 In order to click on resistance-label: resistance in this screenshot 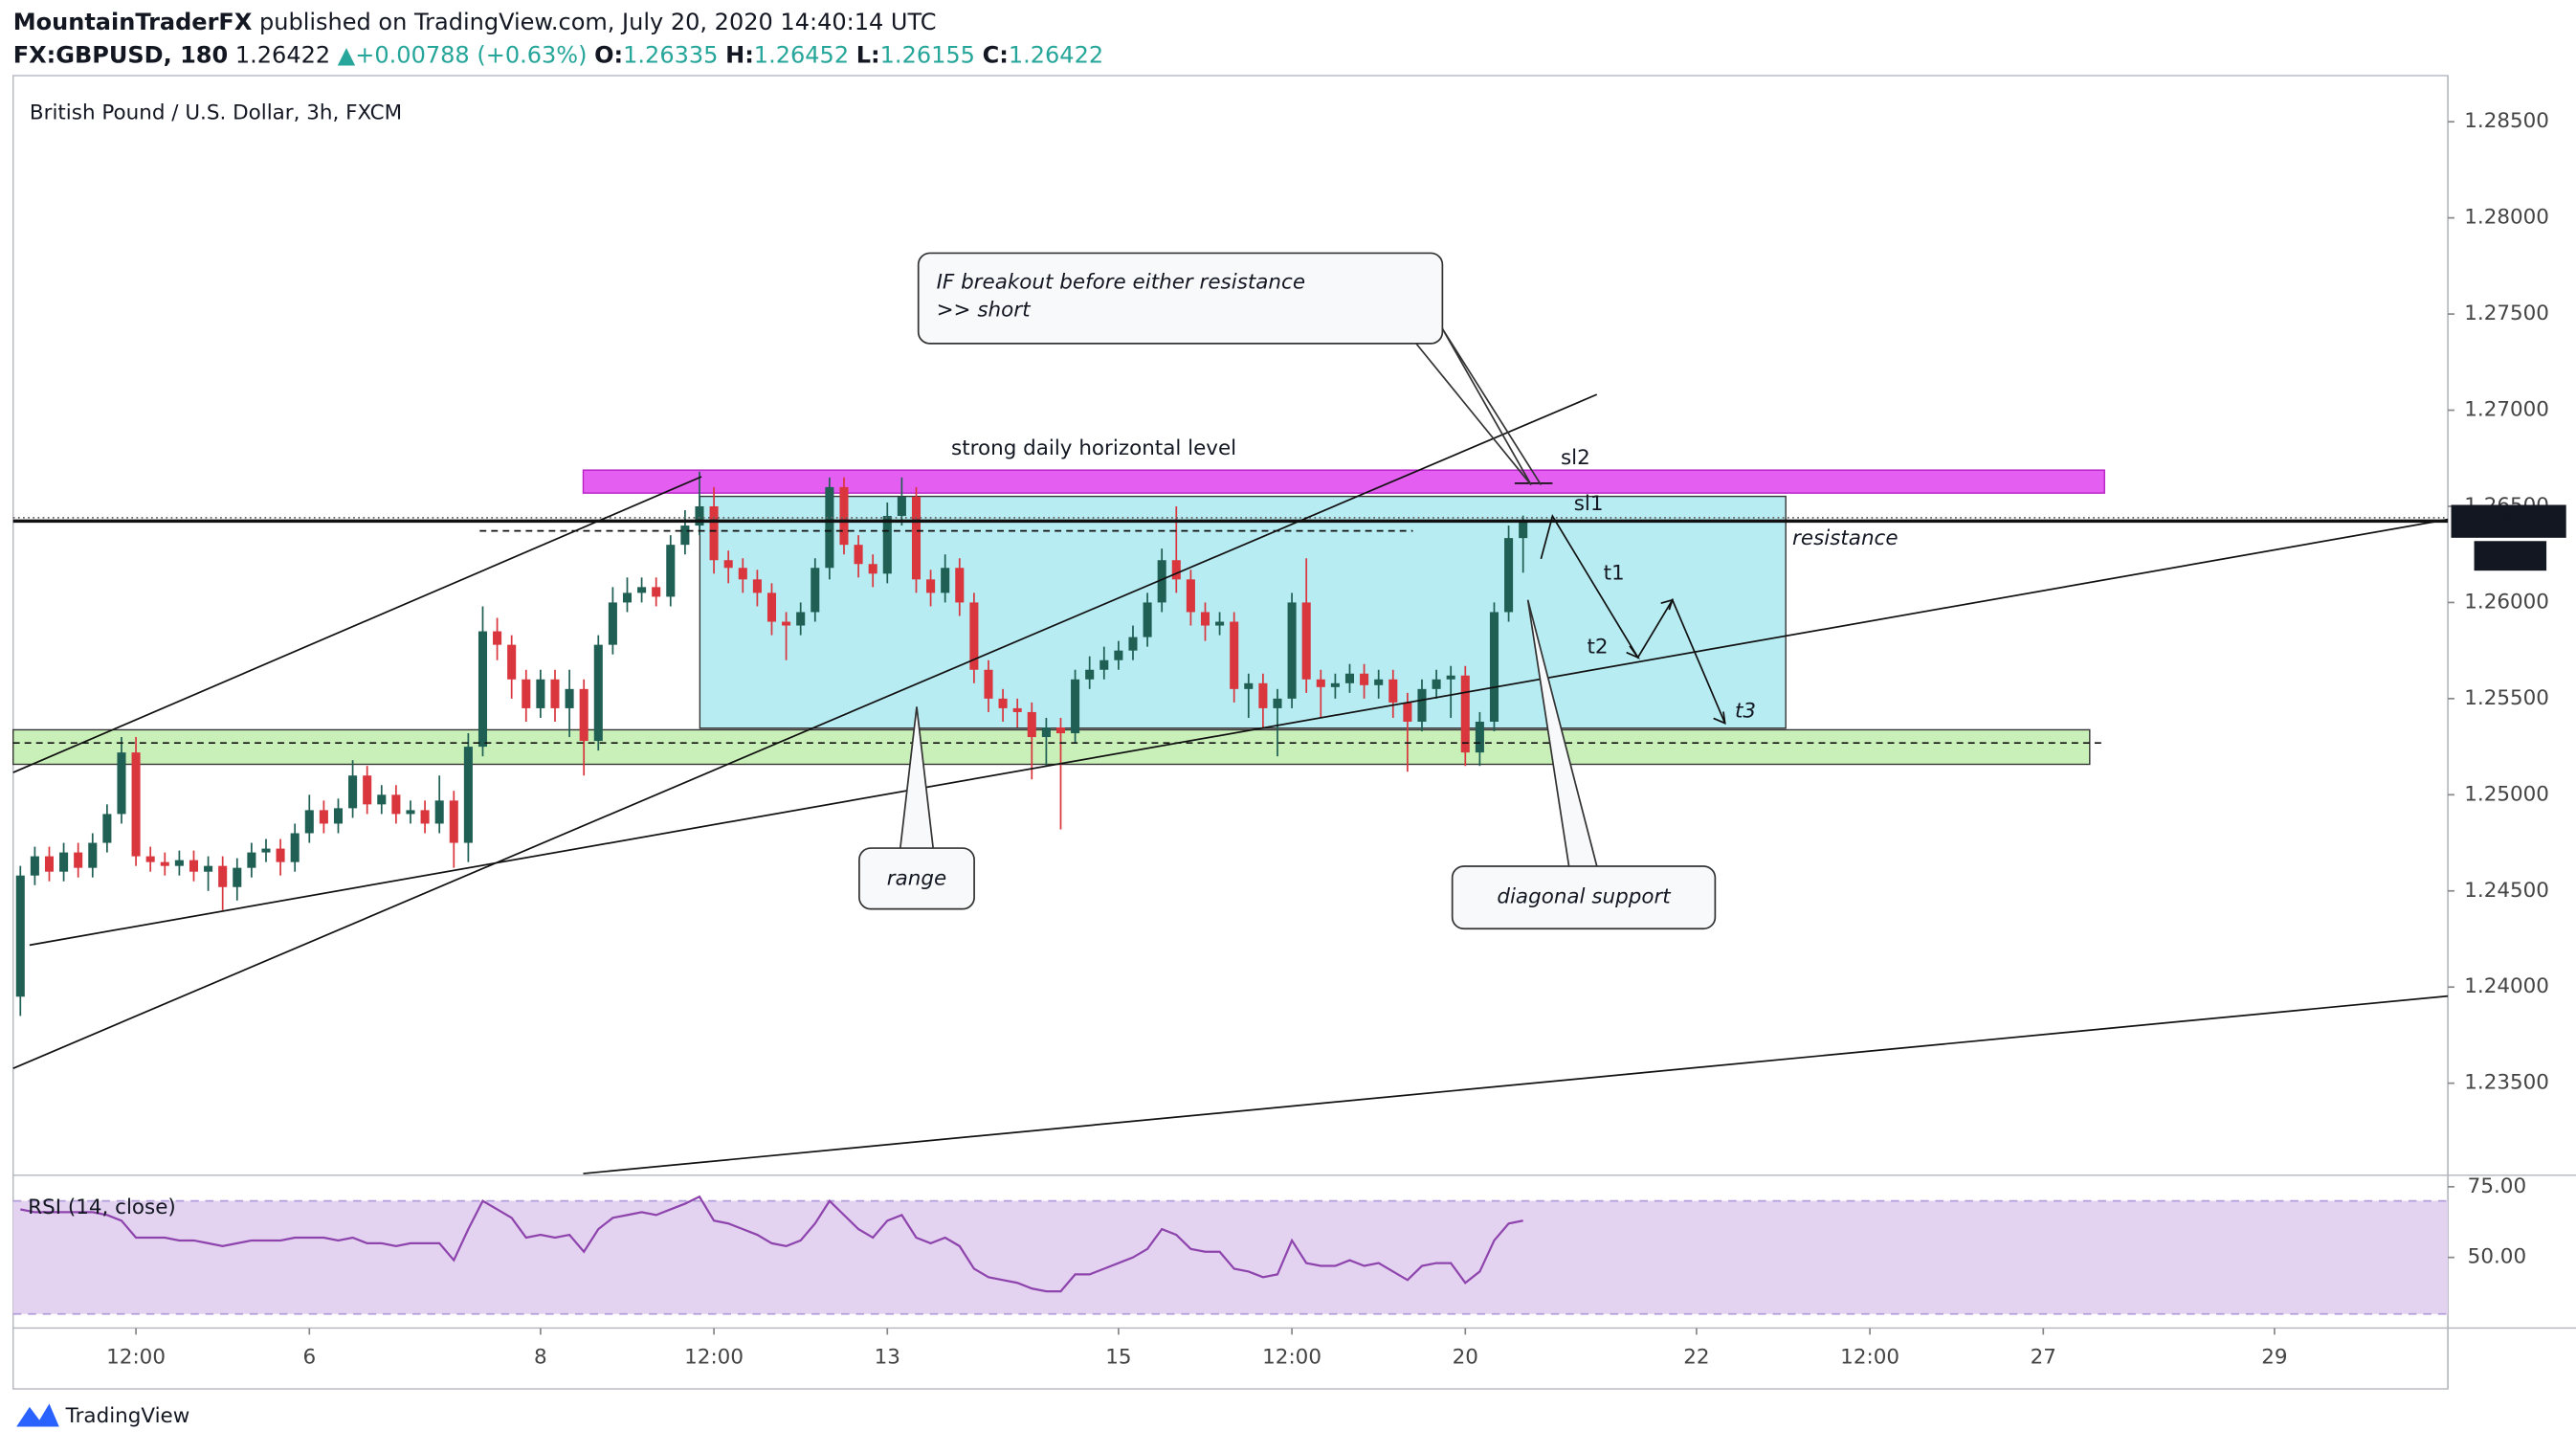, I will do `click(1845, 538)`.